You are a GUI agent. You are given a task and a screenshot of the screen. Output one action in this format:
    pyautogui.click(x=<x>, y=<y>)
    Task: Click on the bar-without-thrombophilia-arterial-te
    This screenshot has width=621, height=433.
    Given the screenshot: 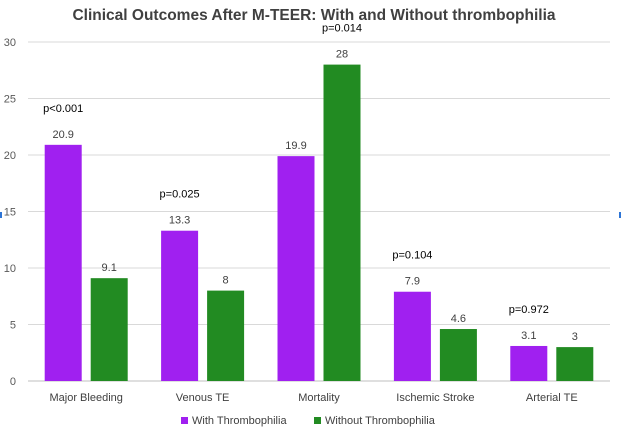 What is the action you would take?
    pyautogui.click(x=575, y=364)
    